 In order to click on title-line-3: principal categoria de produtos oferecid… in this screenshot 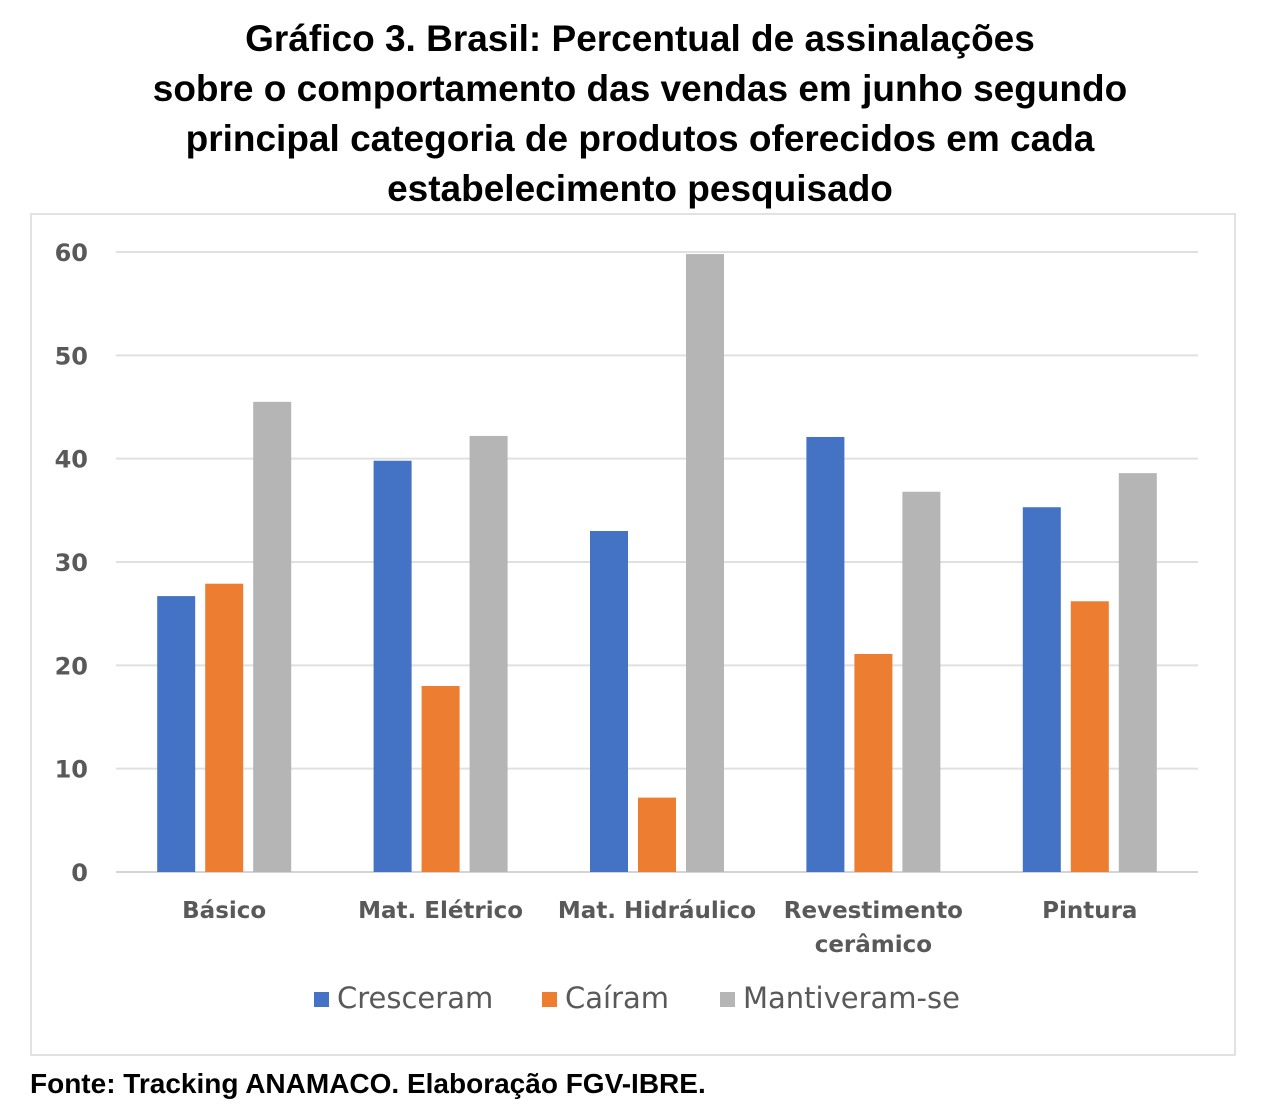, I will do `click(640, 138)`.